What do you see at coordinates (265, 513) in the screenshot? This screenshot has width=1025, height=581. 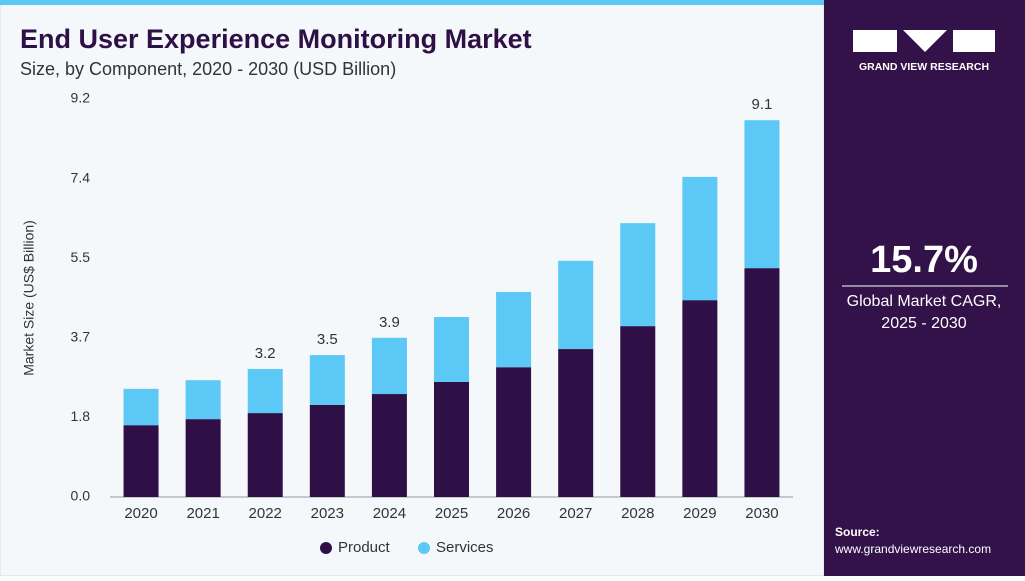 I see `x-tick-label: 2022` at bounding box center [265, 513].